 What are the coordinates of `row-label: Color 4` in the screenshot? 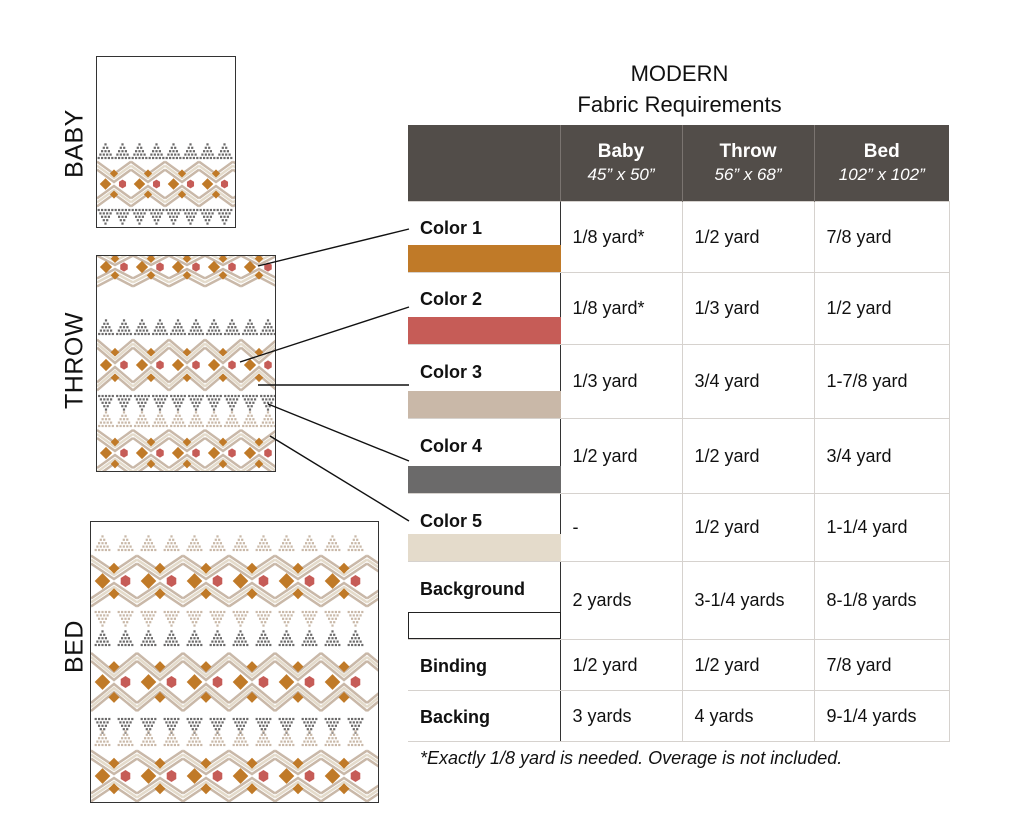 It's located at (451, 446).